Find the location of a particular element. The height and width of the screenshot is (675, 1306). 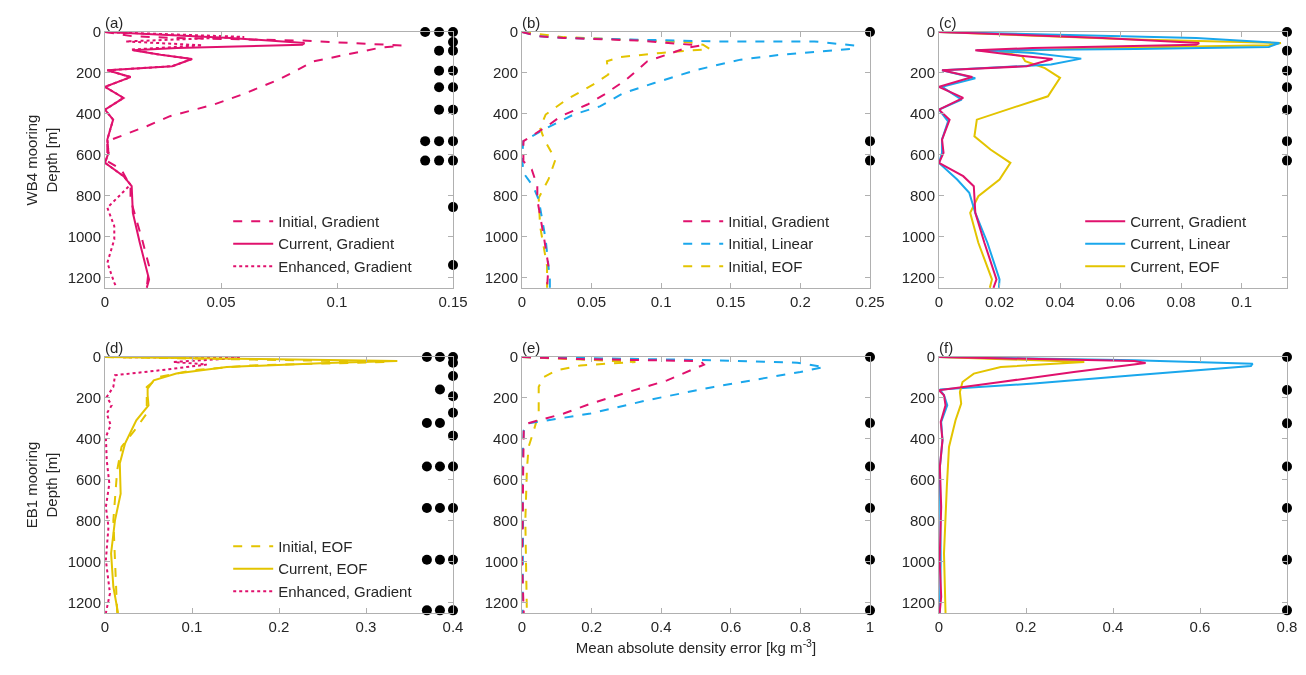

x-tick-label: 1 is located at coordinates (870, 626).